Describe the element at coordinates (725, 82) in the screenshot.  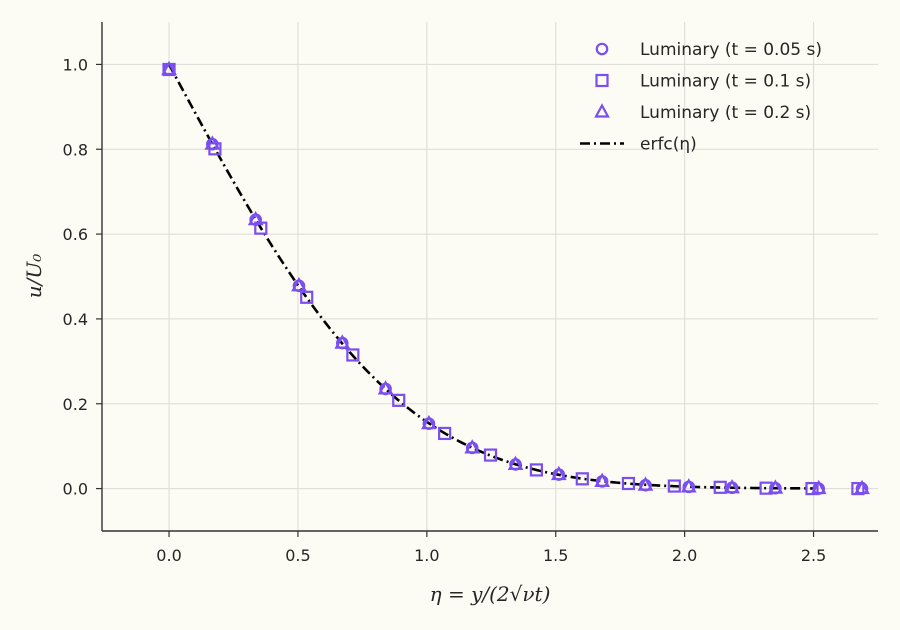
I see `legend-label: Luminary (t = 0.1 s)` at that location.